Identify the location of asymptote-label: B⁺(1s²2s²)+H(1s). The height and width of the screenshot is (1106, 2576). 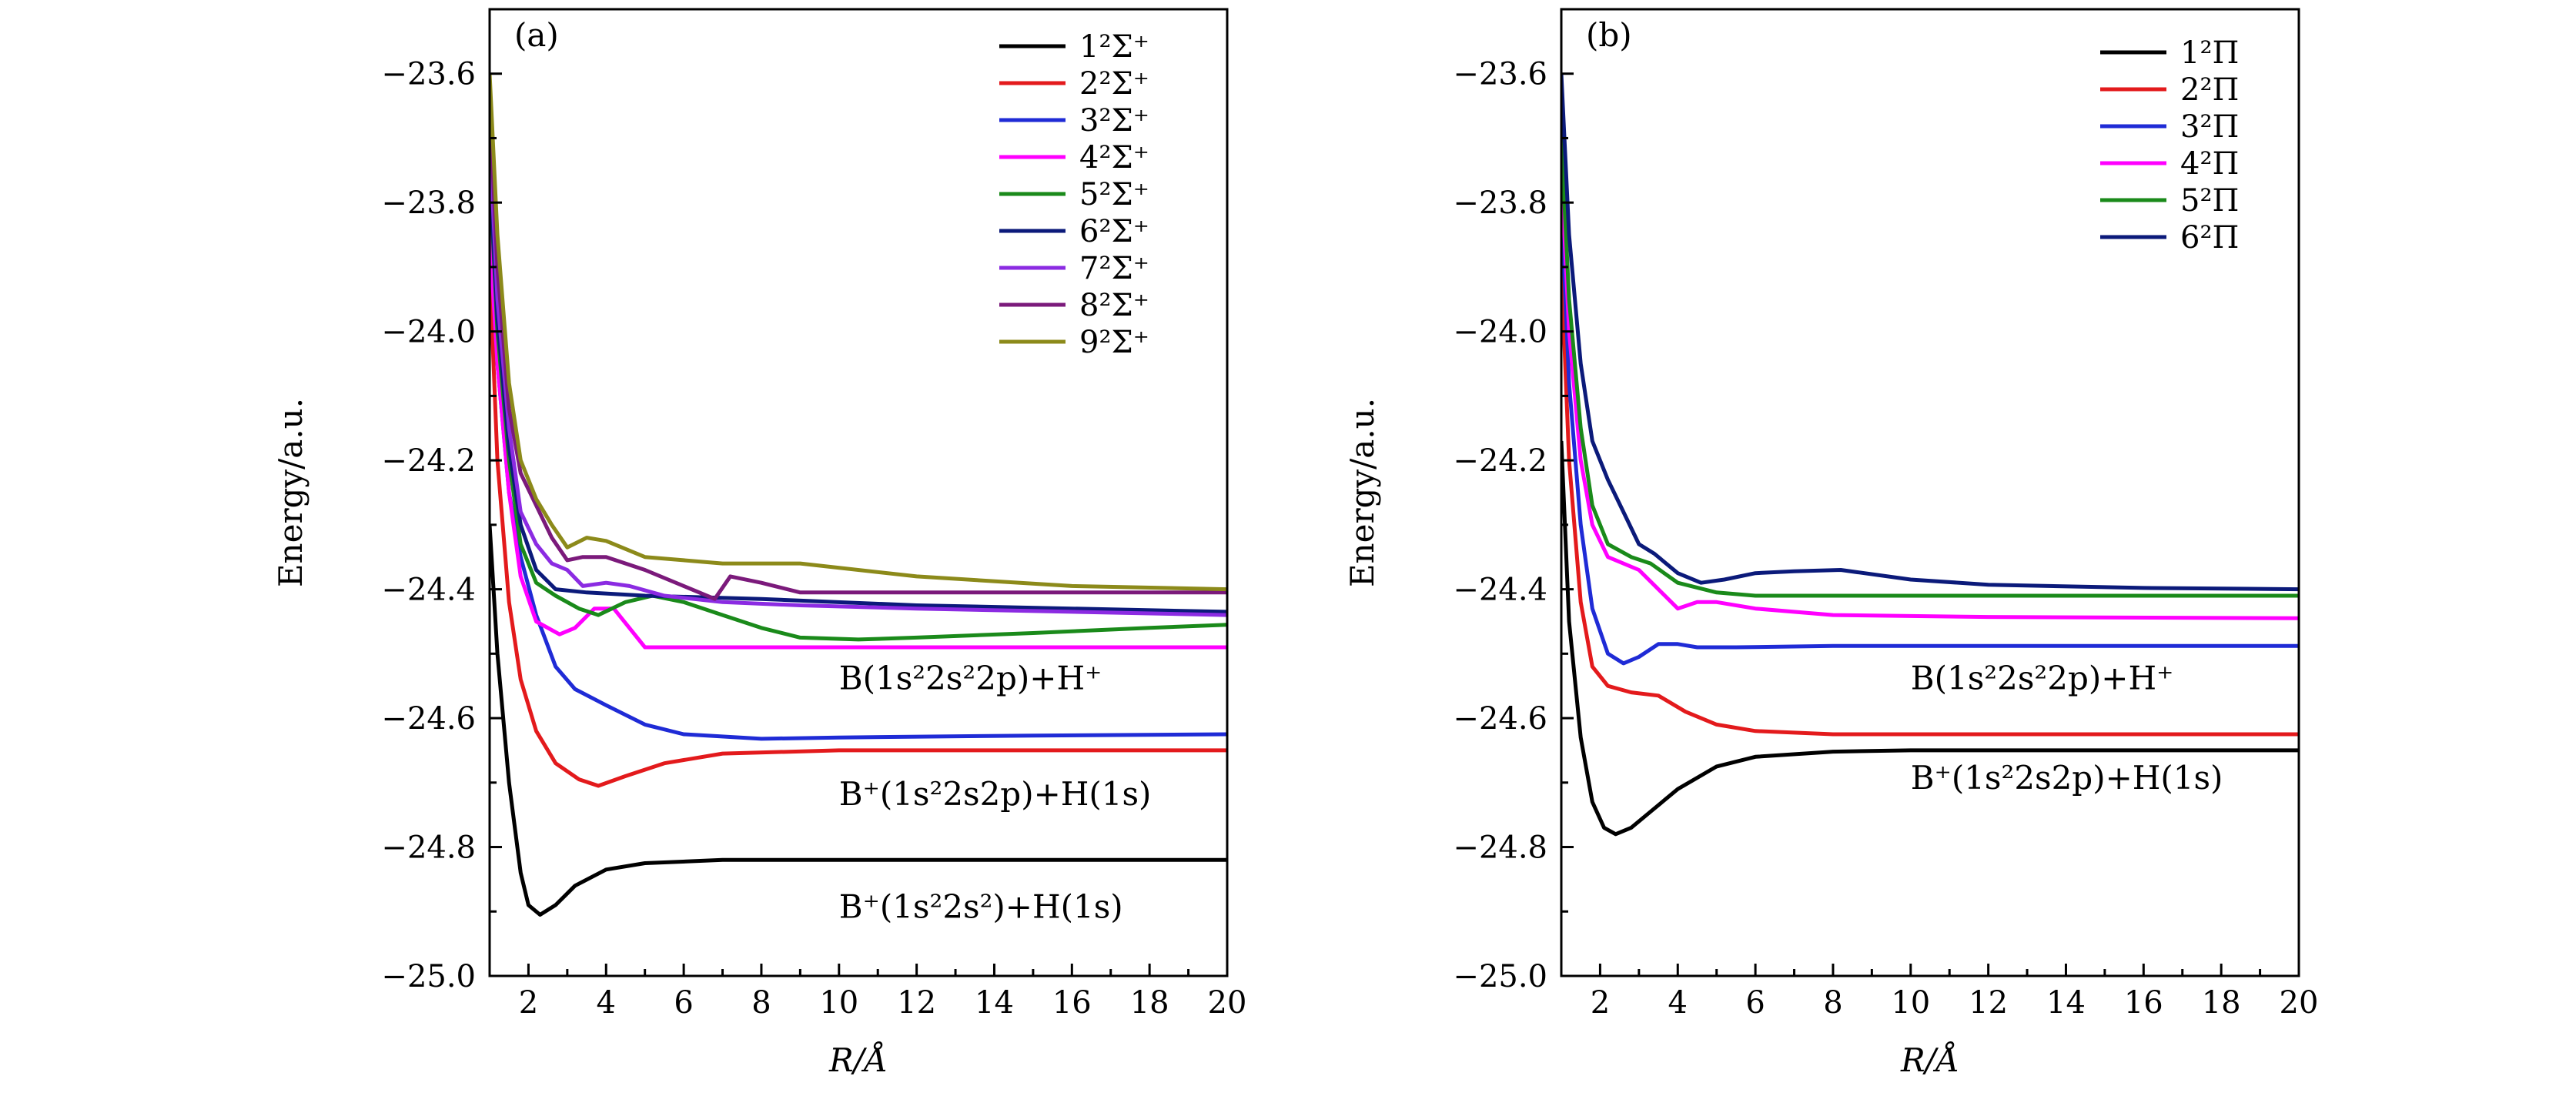
(981, 907).